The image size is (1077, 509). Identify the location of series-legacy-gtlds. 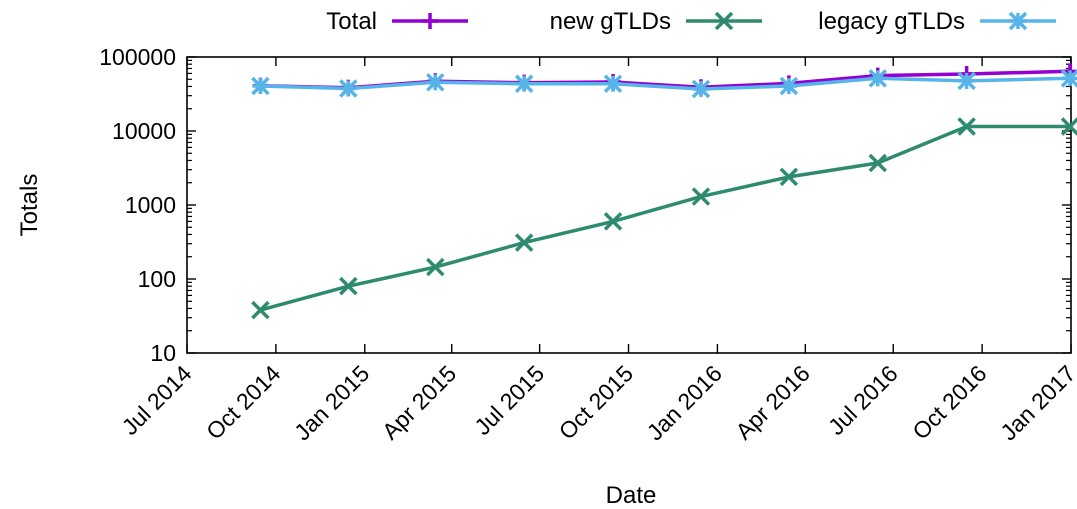
(664, 84).